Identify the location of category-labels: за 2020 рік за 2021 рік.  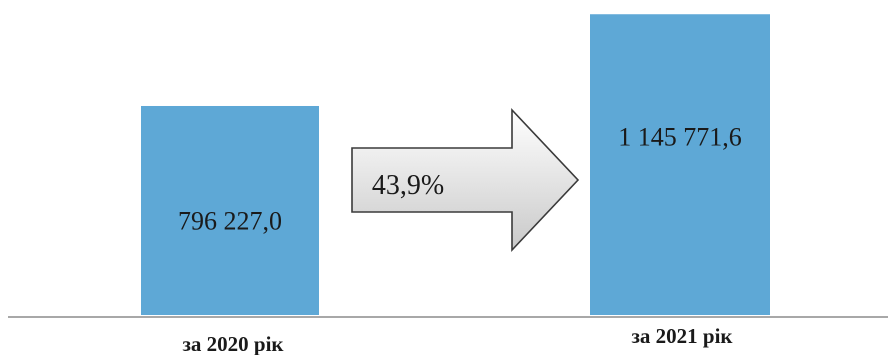
(457, 339).